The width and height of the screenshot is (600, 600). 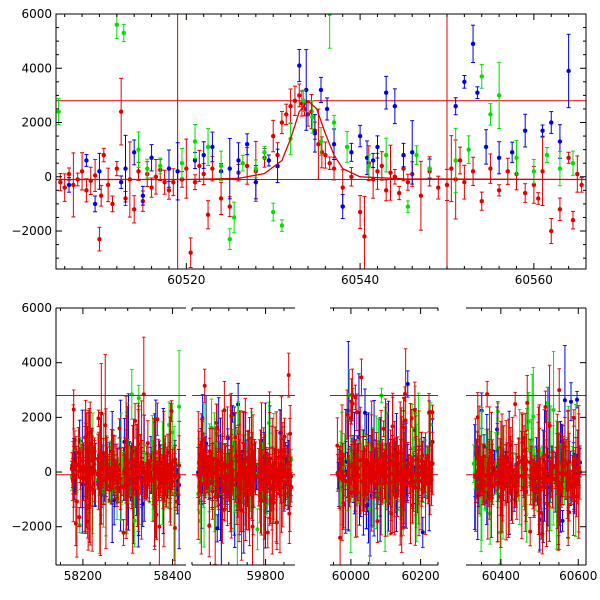 What do you see at coordinates (501, 576) in the screenshot?
I see `bottom-xtick-label: 60400` at bounding box center [501, 576].